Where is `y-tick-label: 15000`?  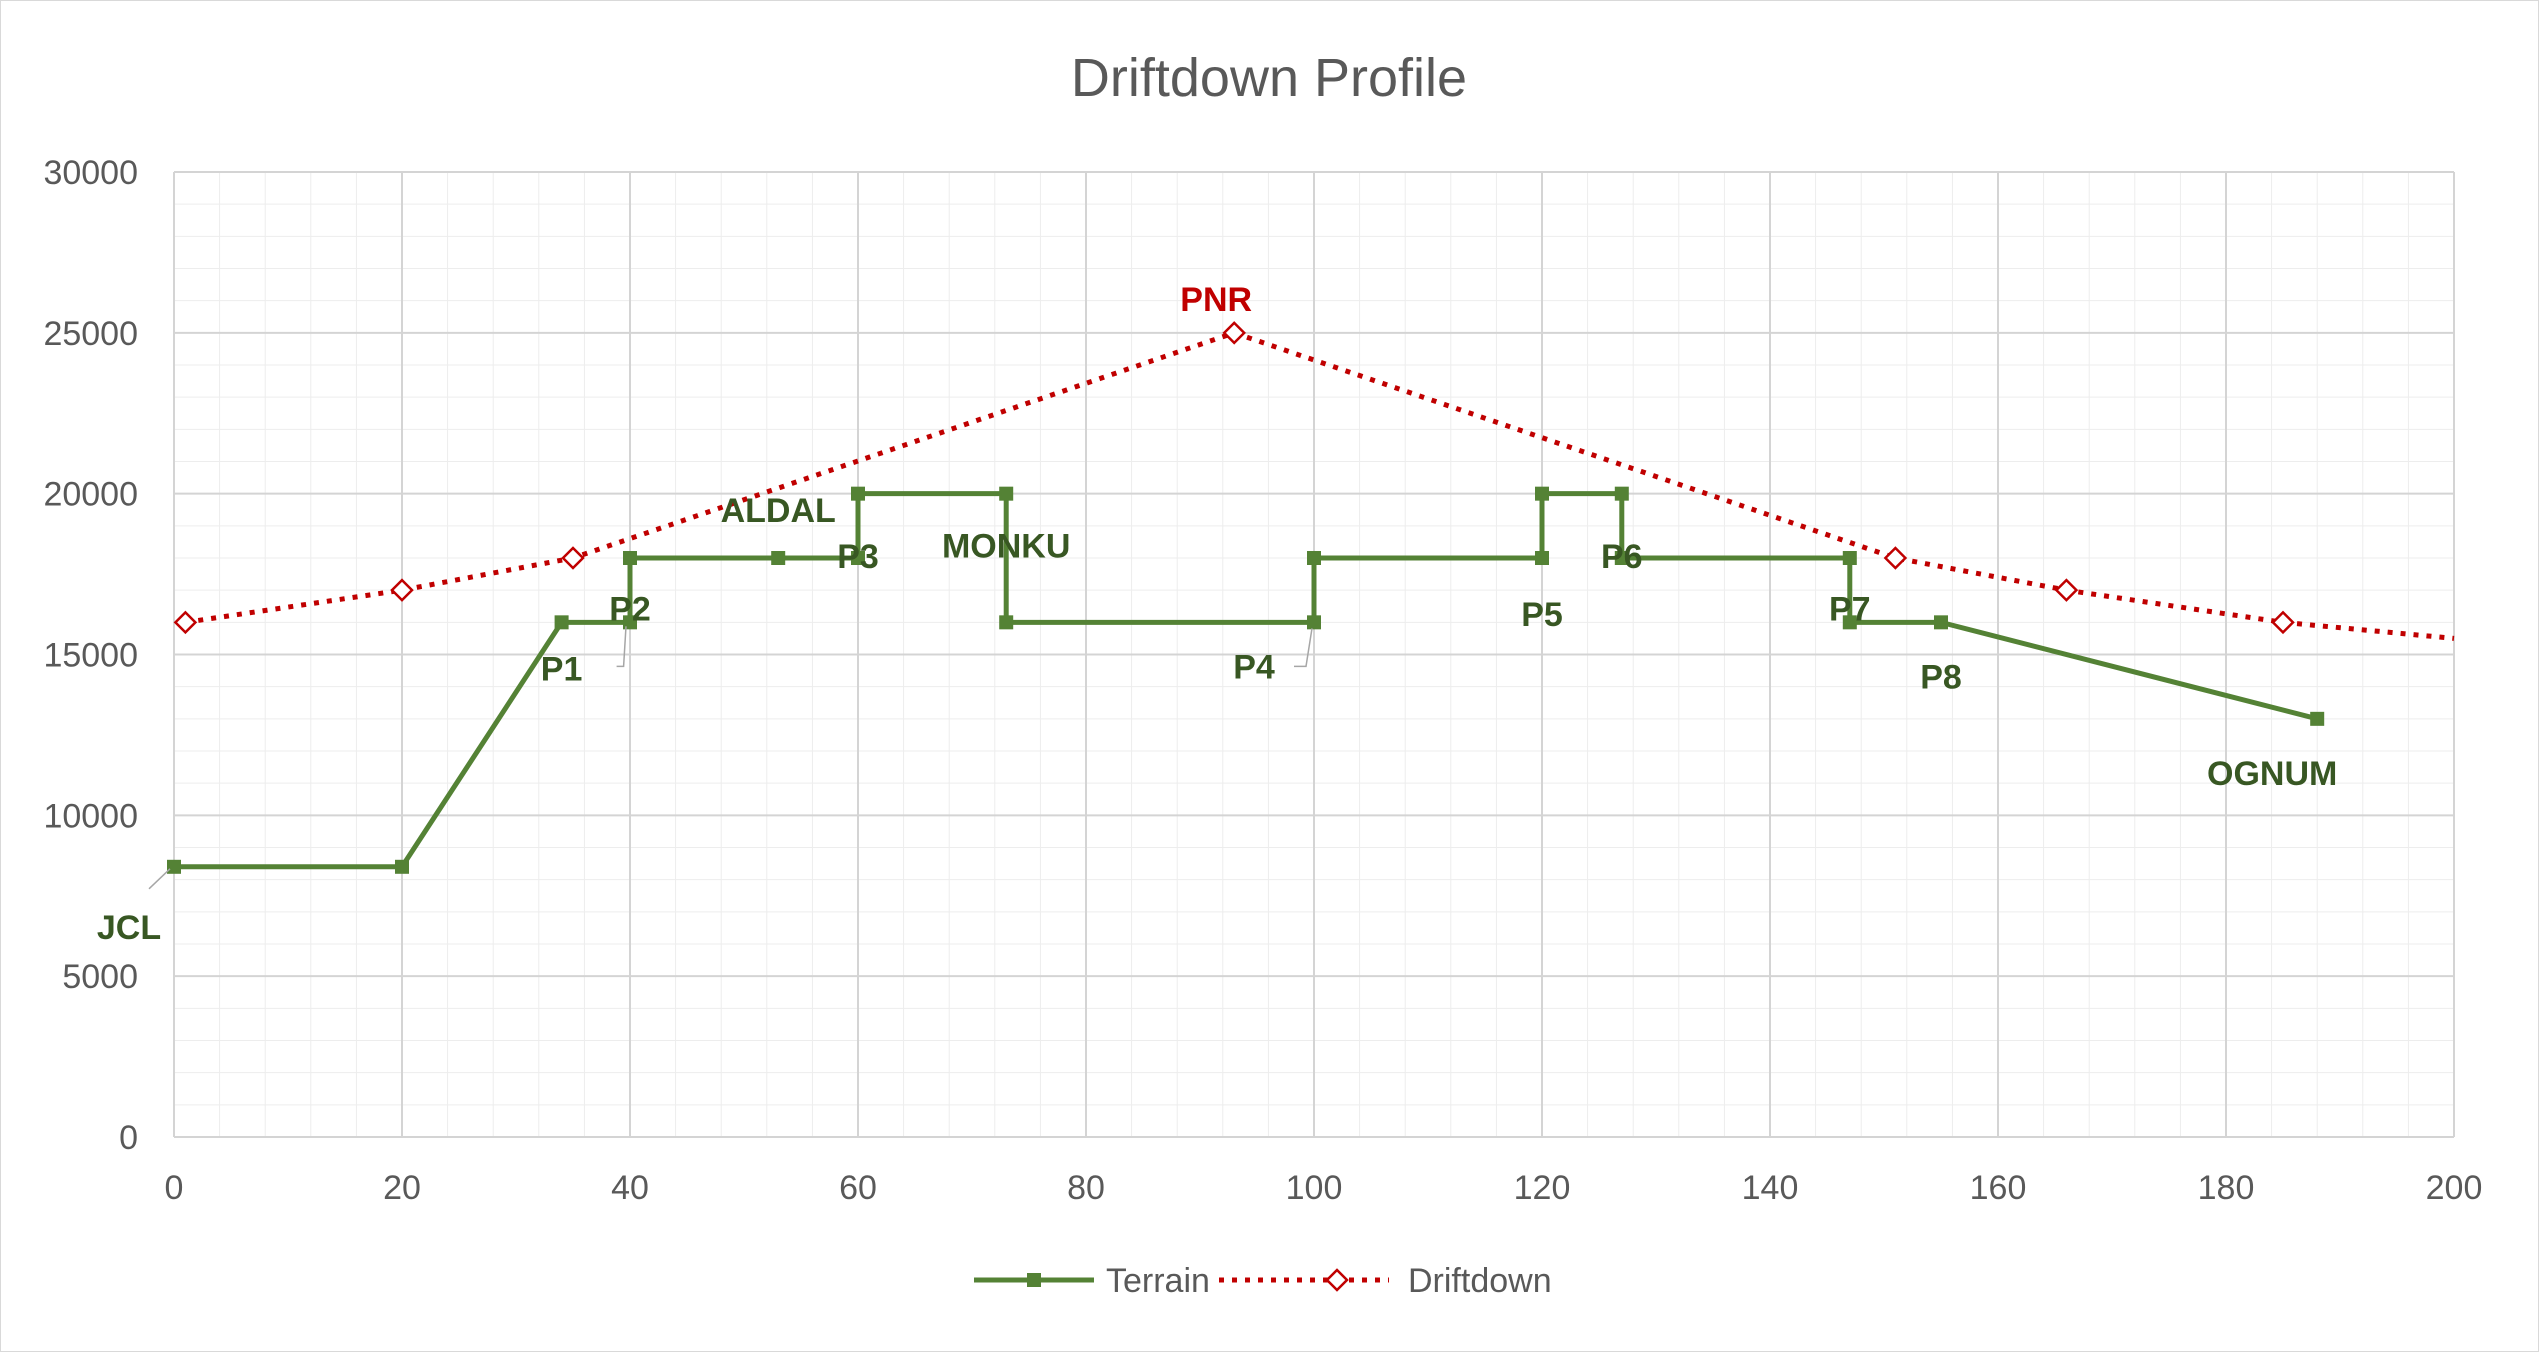 y-tick-label: 15000 is located at coordinates (90, 656).